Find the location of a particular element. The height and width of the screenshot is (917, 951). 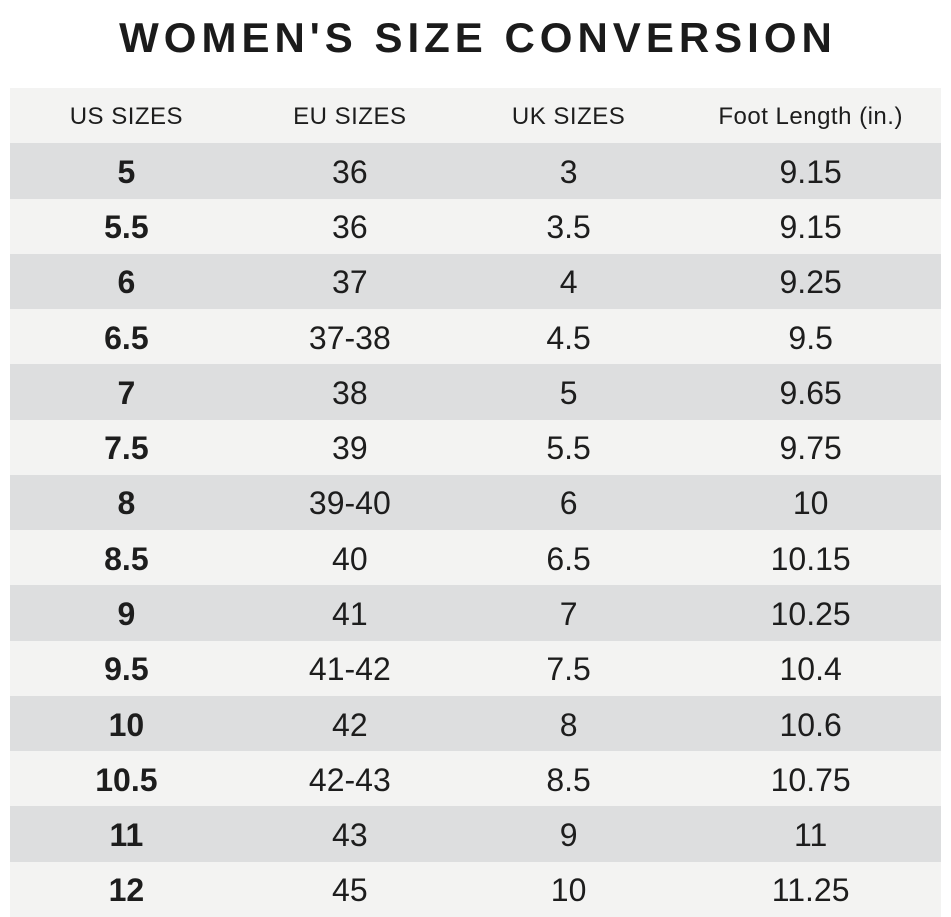

column-header-uk-sizes: UK SIZES is located at coordinates (568, 116).